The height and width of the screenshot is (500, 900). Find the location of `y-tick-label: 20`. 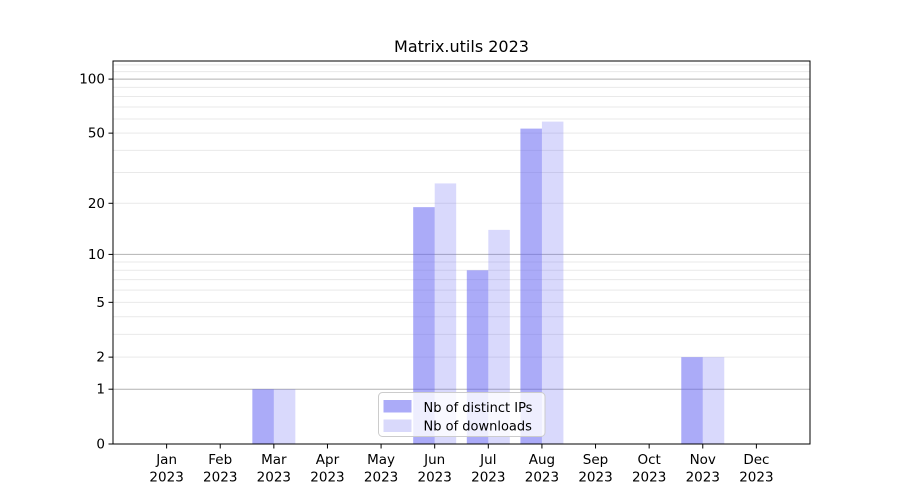

y-tick-label: 20 is located at coordinates (96, 204).